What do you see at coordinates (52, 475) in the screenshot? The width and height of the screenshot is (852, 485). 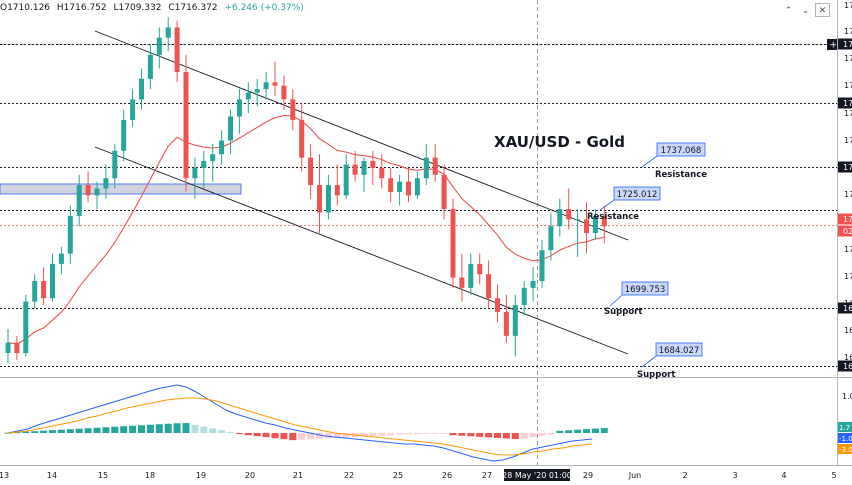 I see `time-axis-label: 14` at bounding box center [52, 475].